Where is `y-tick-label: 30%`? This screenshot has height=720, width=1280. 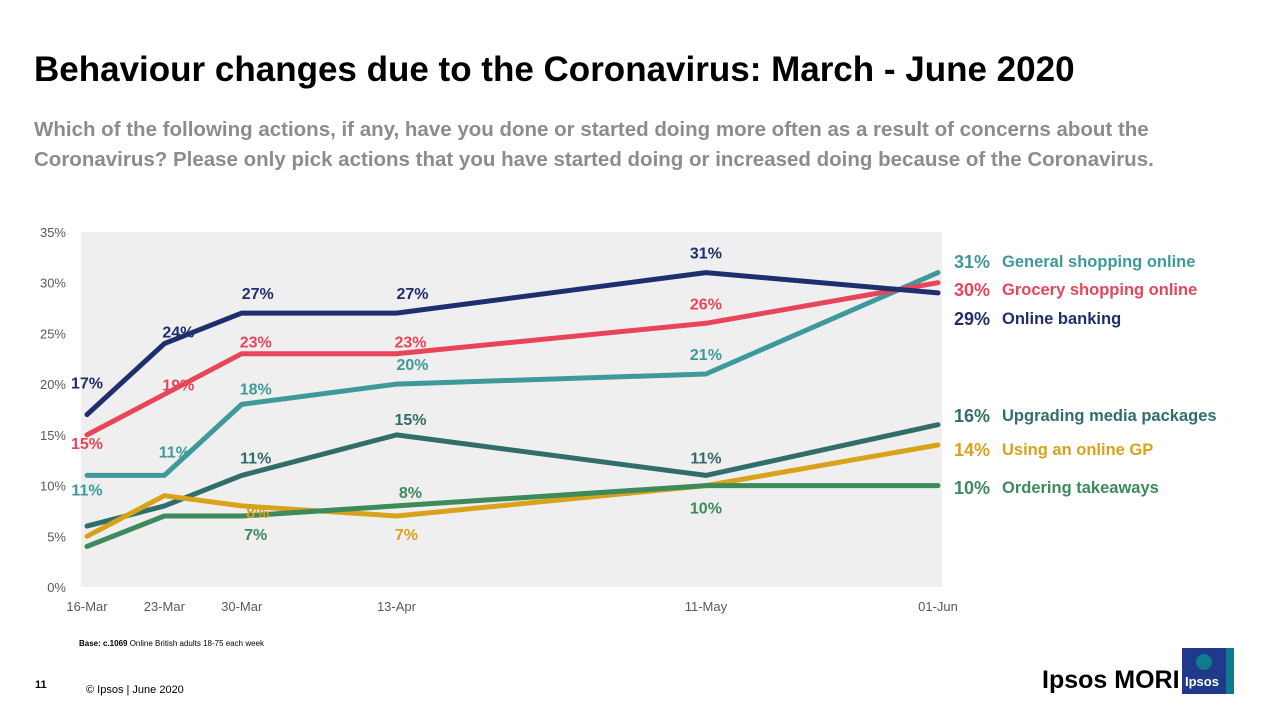 y-tick-label: 30% is located at coordinates (53, 283).